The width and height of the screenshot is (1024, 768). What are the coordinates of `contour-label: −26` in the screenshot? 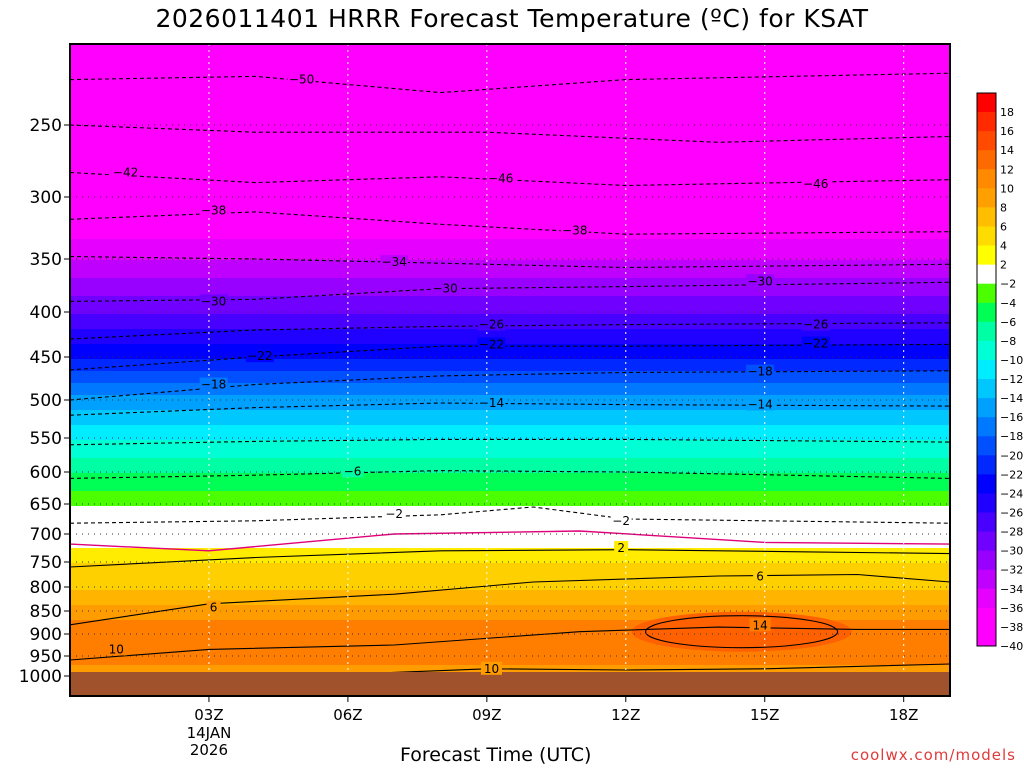 It's located at (815, 325).